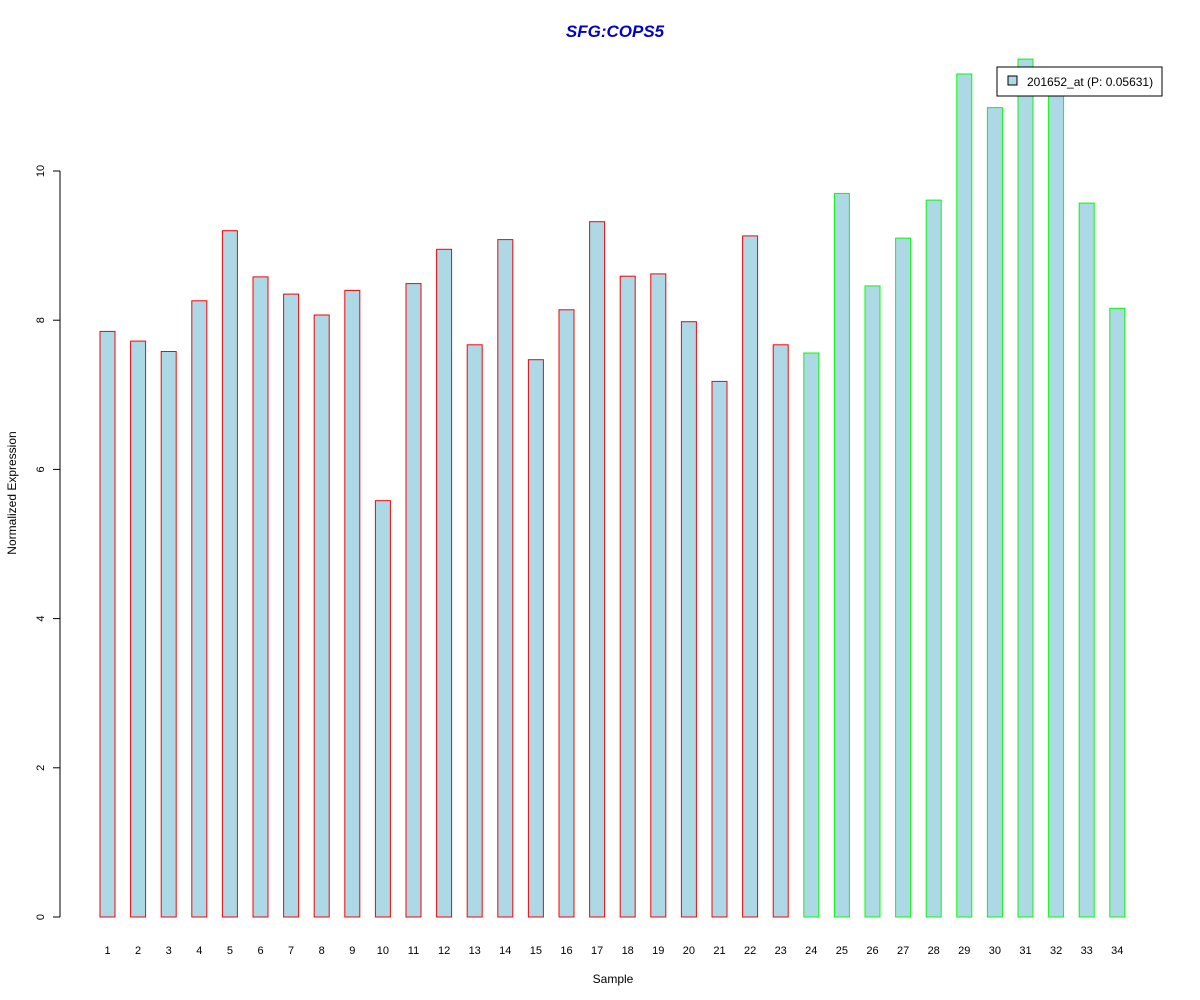 Image resolution: width=1200 pixels, height=1000 pixels. Describe the element at coordinates (41, 917) in the screenshot. I see `y-tick-label: 0` at that location.